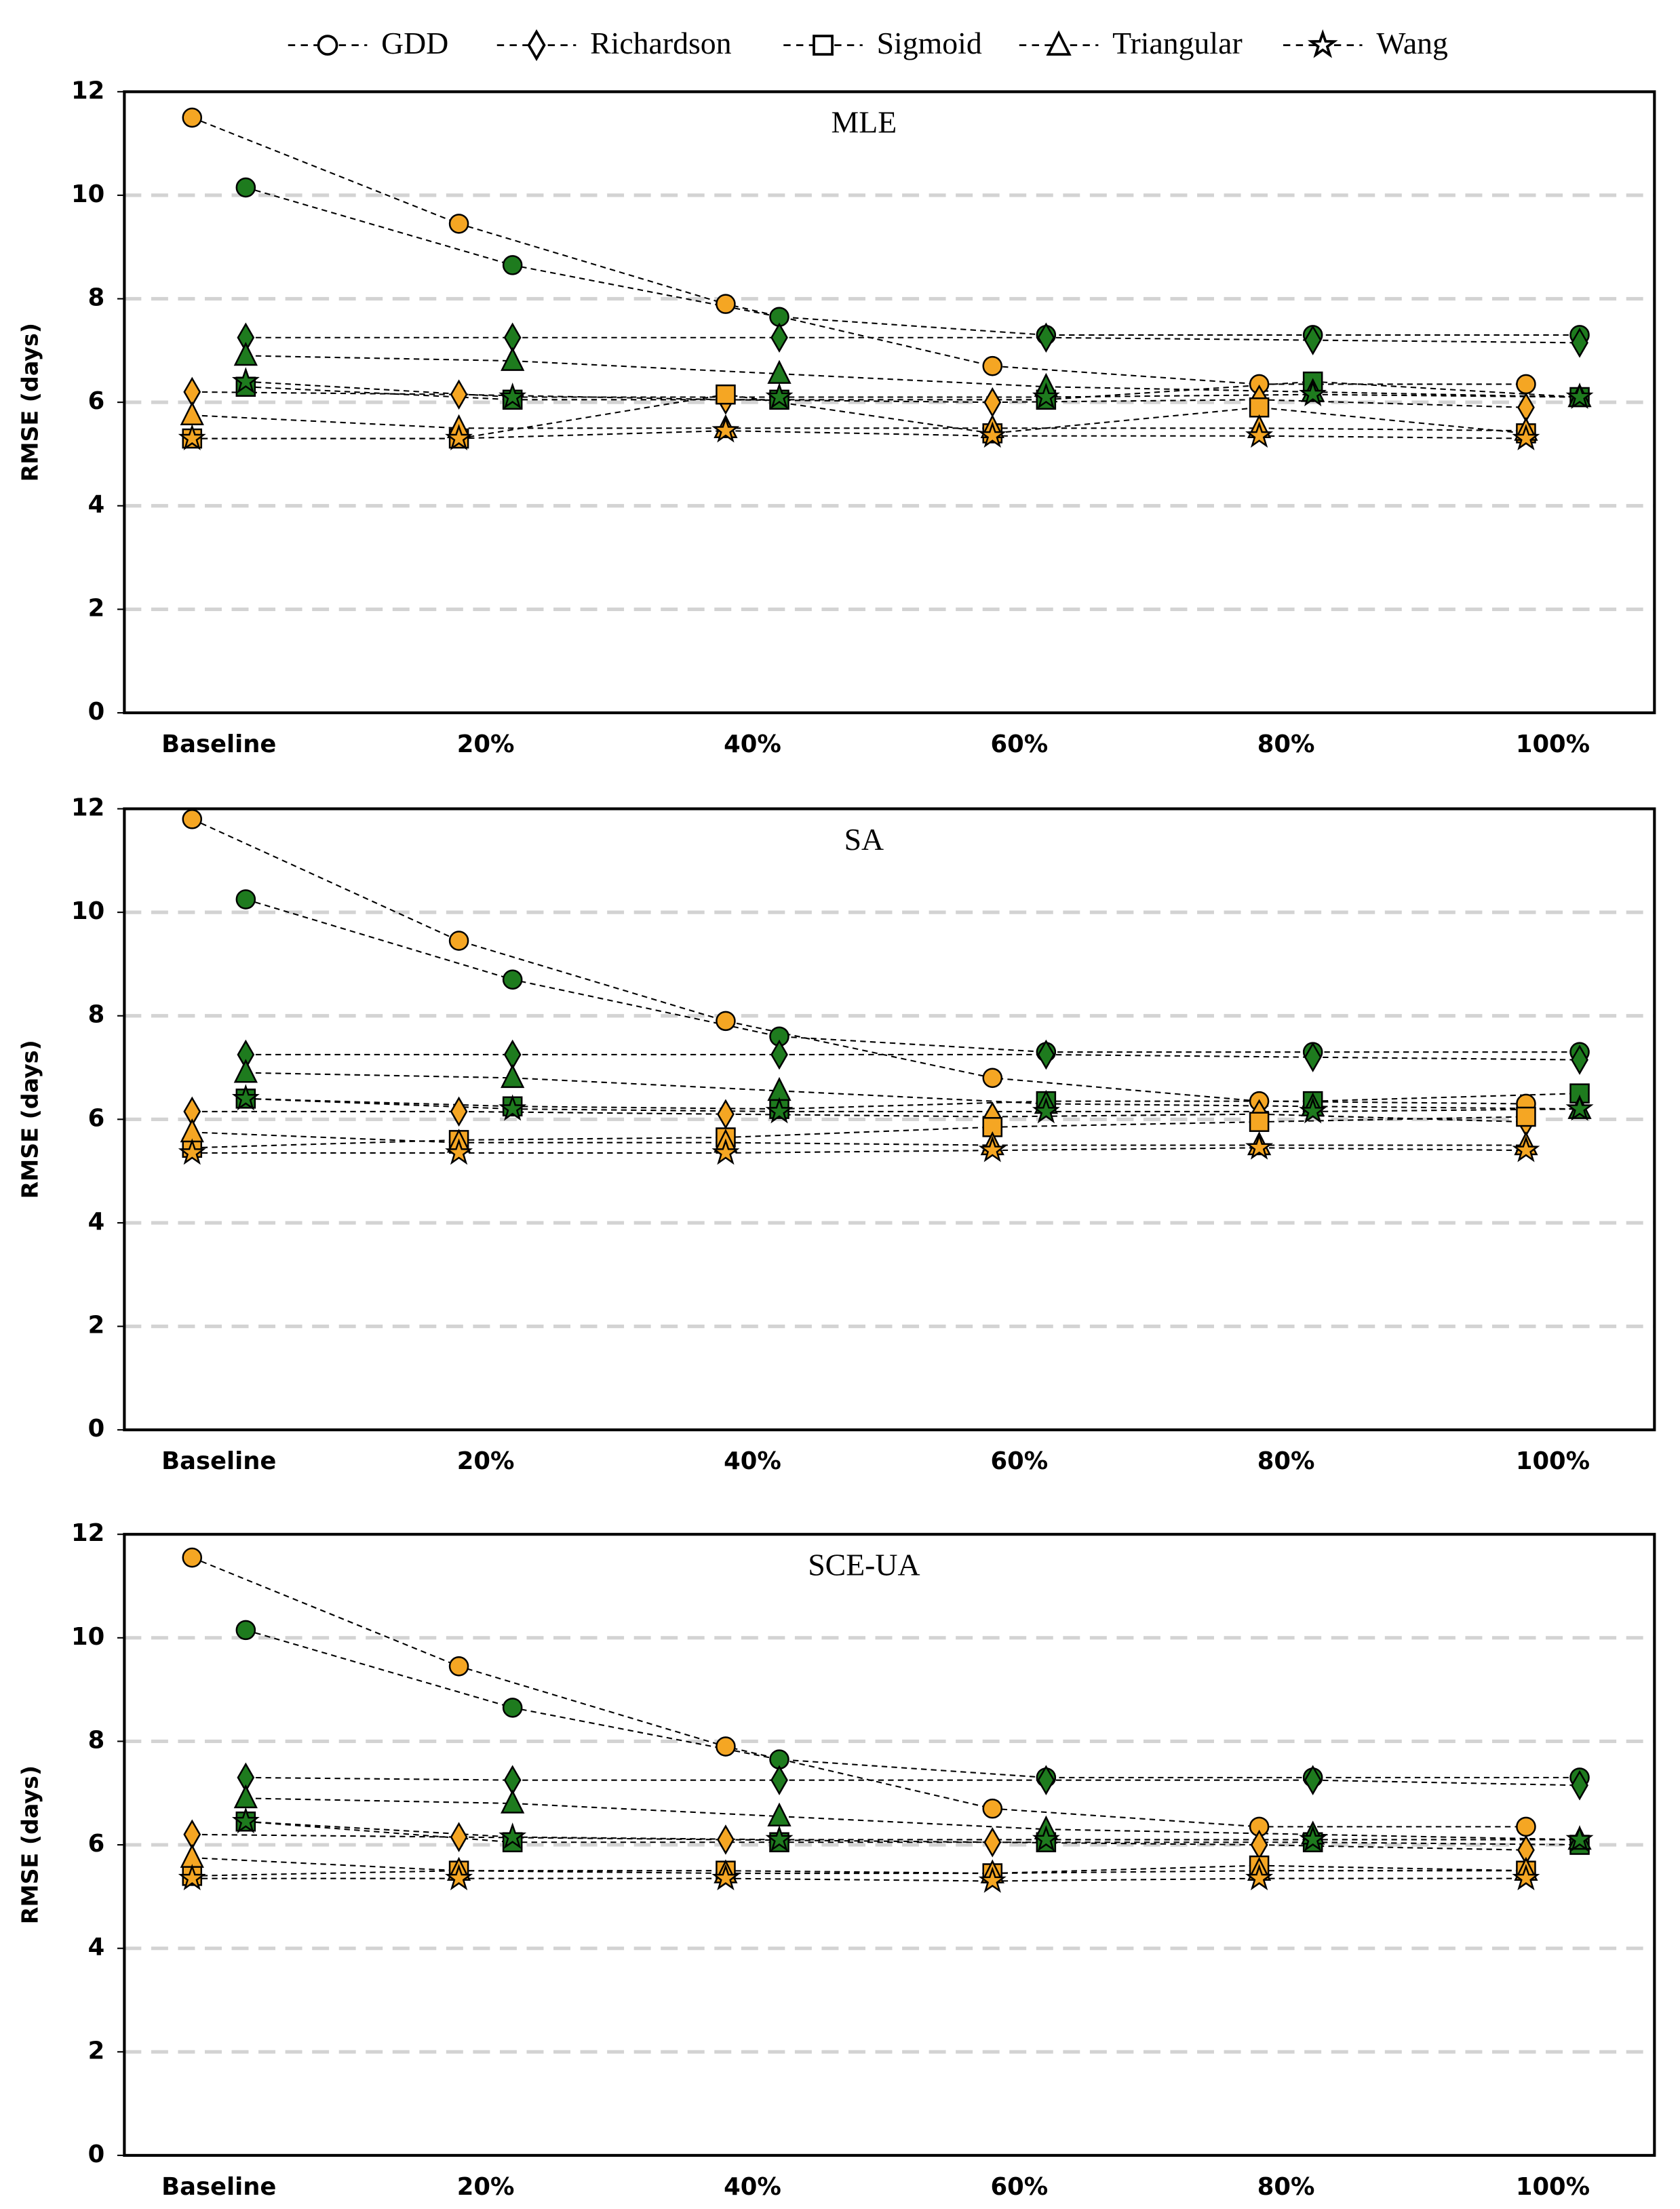  What do you see at coordinates (486, 744) in the screenshot?
I see `x-tick-label: 20%` at bounding box center [486, 744].